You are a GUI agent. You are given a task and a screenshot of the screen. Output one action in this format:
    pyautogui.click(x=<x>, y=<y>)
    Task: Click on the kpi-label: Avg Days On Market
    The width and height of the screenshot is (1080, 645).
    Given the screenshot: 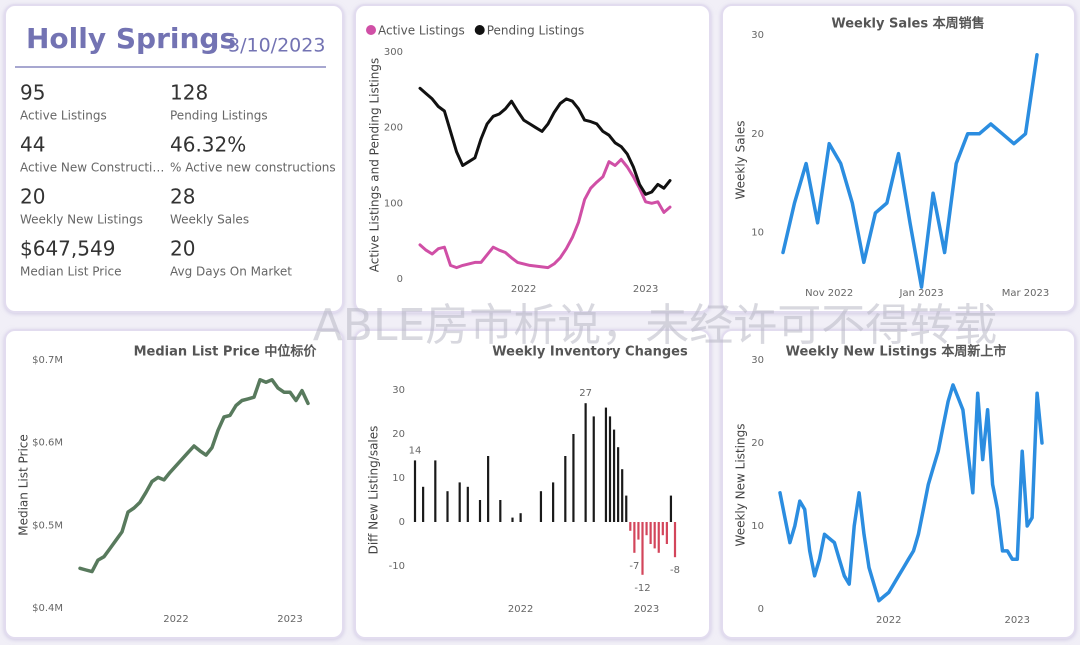 What is the action you would take?
    pyautogui.click(x=231, y=272)
    